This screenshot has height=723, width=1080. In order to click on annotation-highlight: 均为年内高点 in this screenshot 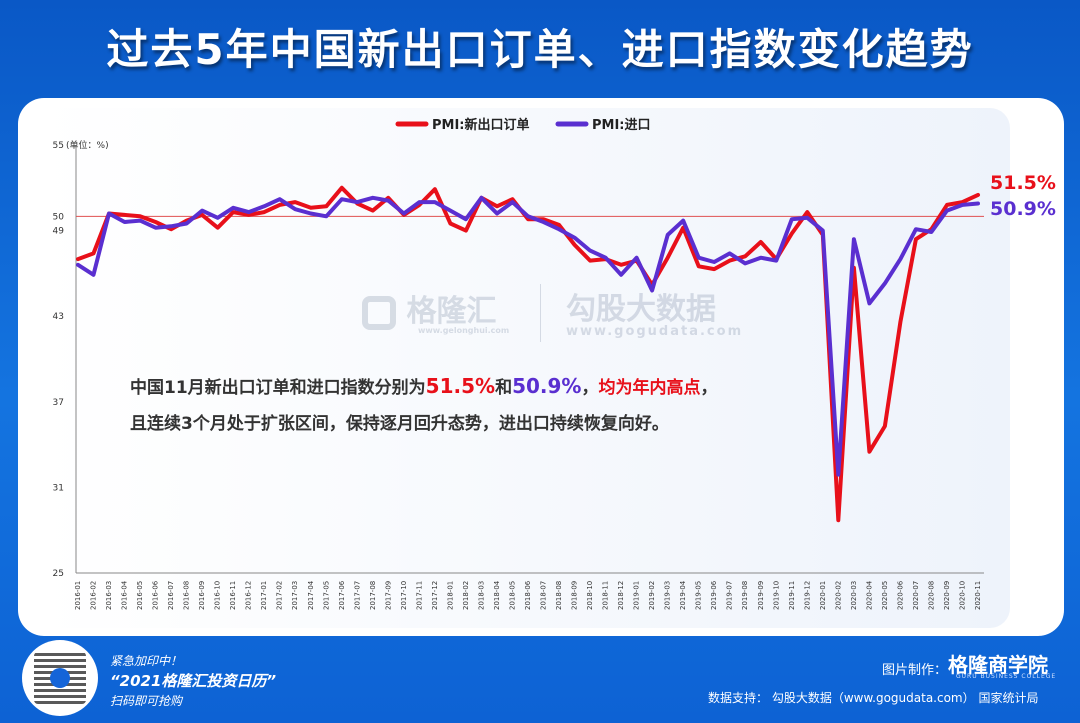, I will do `click(649, 388)`.